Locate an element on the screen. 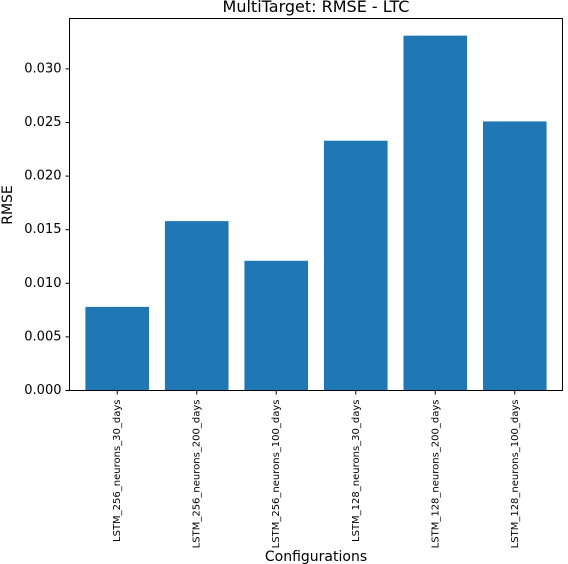  x-axis-title: Configurations is located at coordinates (316, 556).